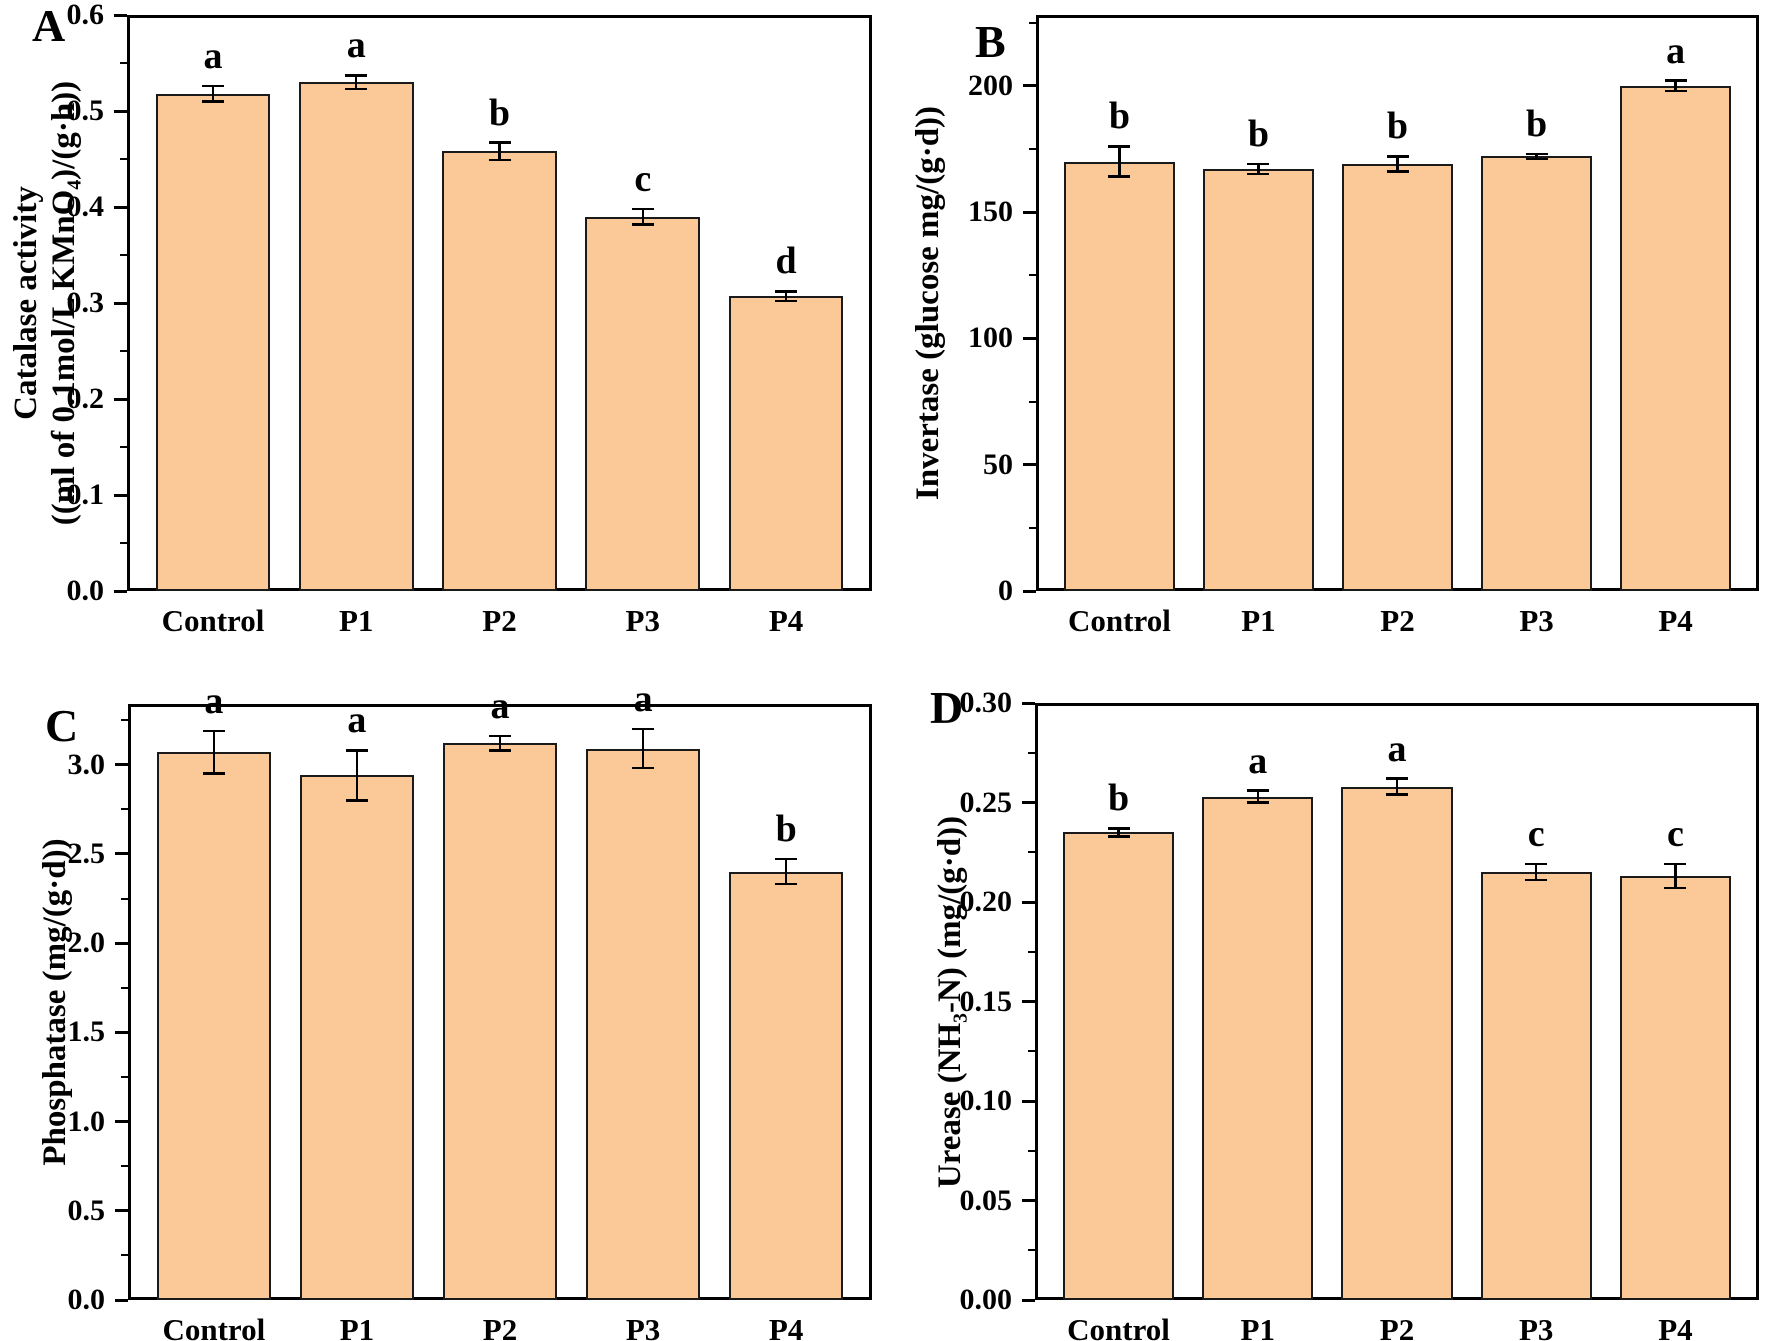 The image size is (1773, 1341). I want to click on y-tick-label: 0.00, so click(986, 1299).